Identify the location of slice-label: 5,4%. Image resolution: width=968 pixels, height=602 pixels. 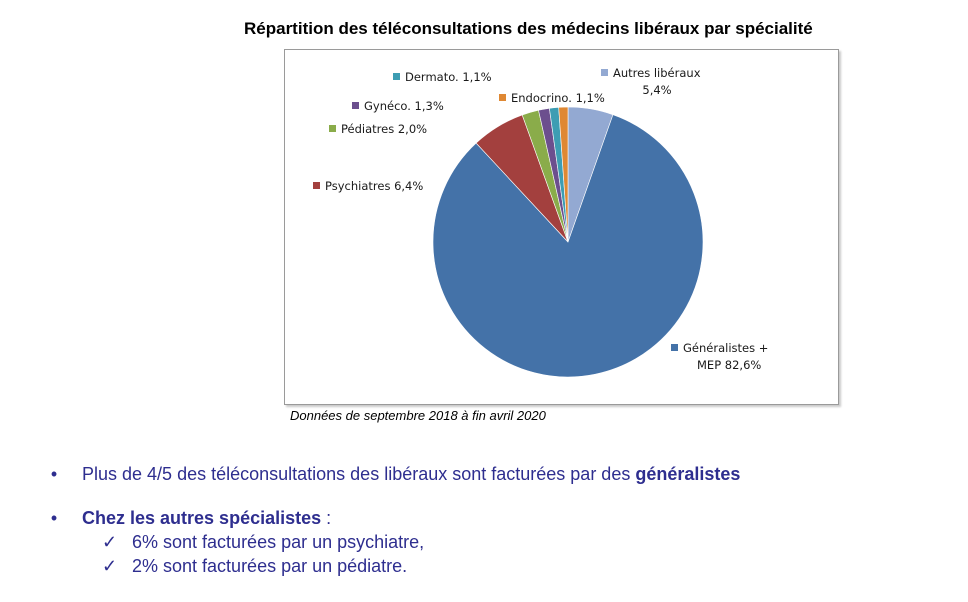
(656, 90).